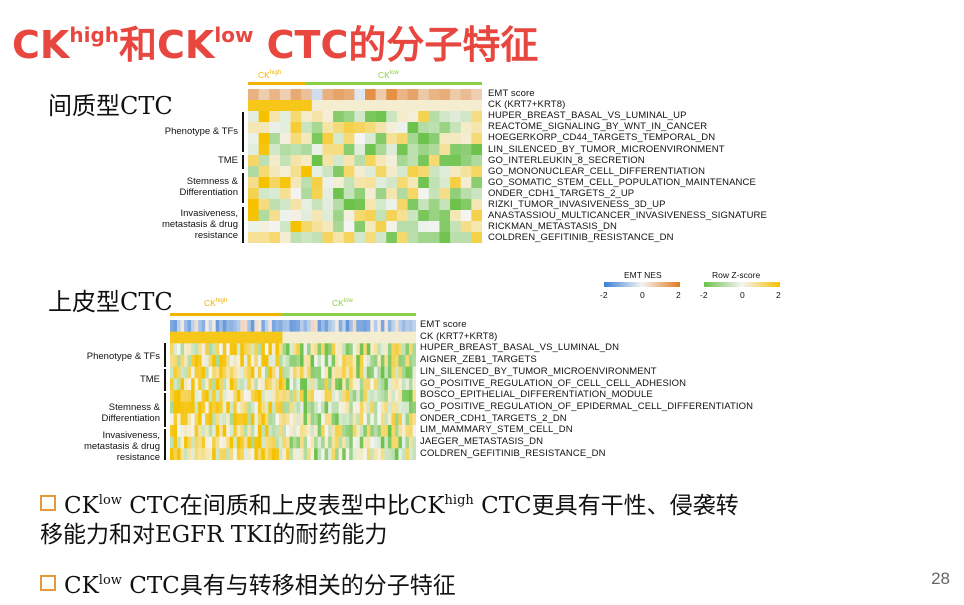  I want to click on heatmap-row-label: BOSCO_EPITHELIAL_DIFFERENTIATION_MODULE, so click(536, 395).